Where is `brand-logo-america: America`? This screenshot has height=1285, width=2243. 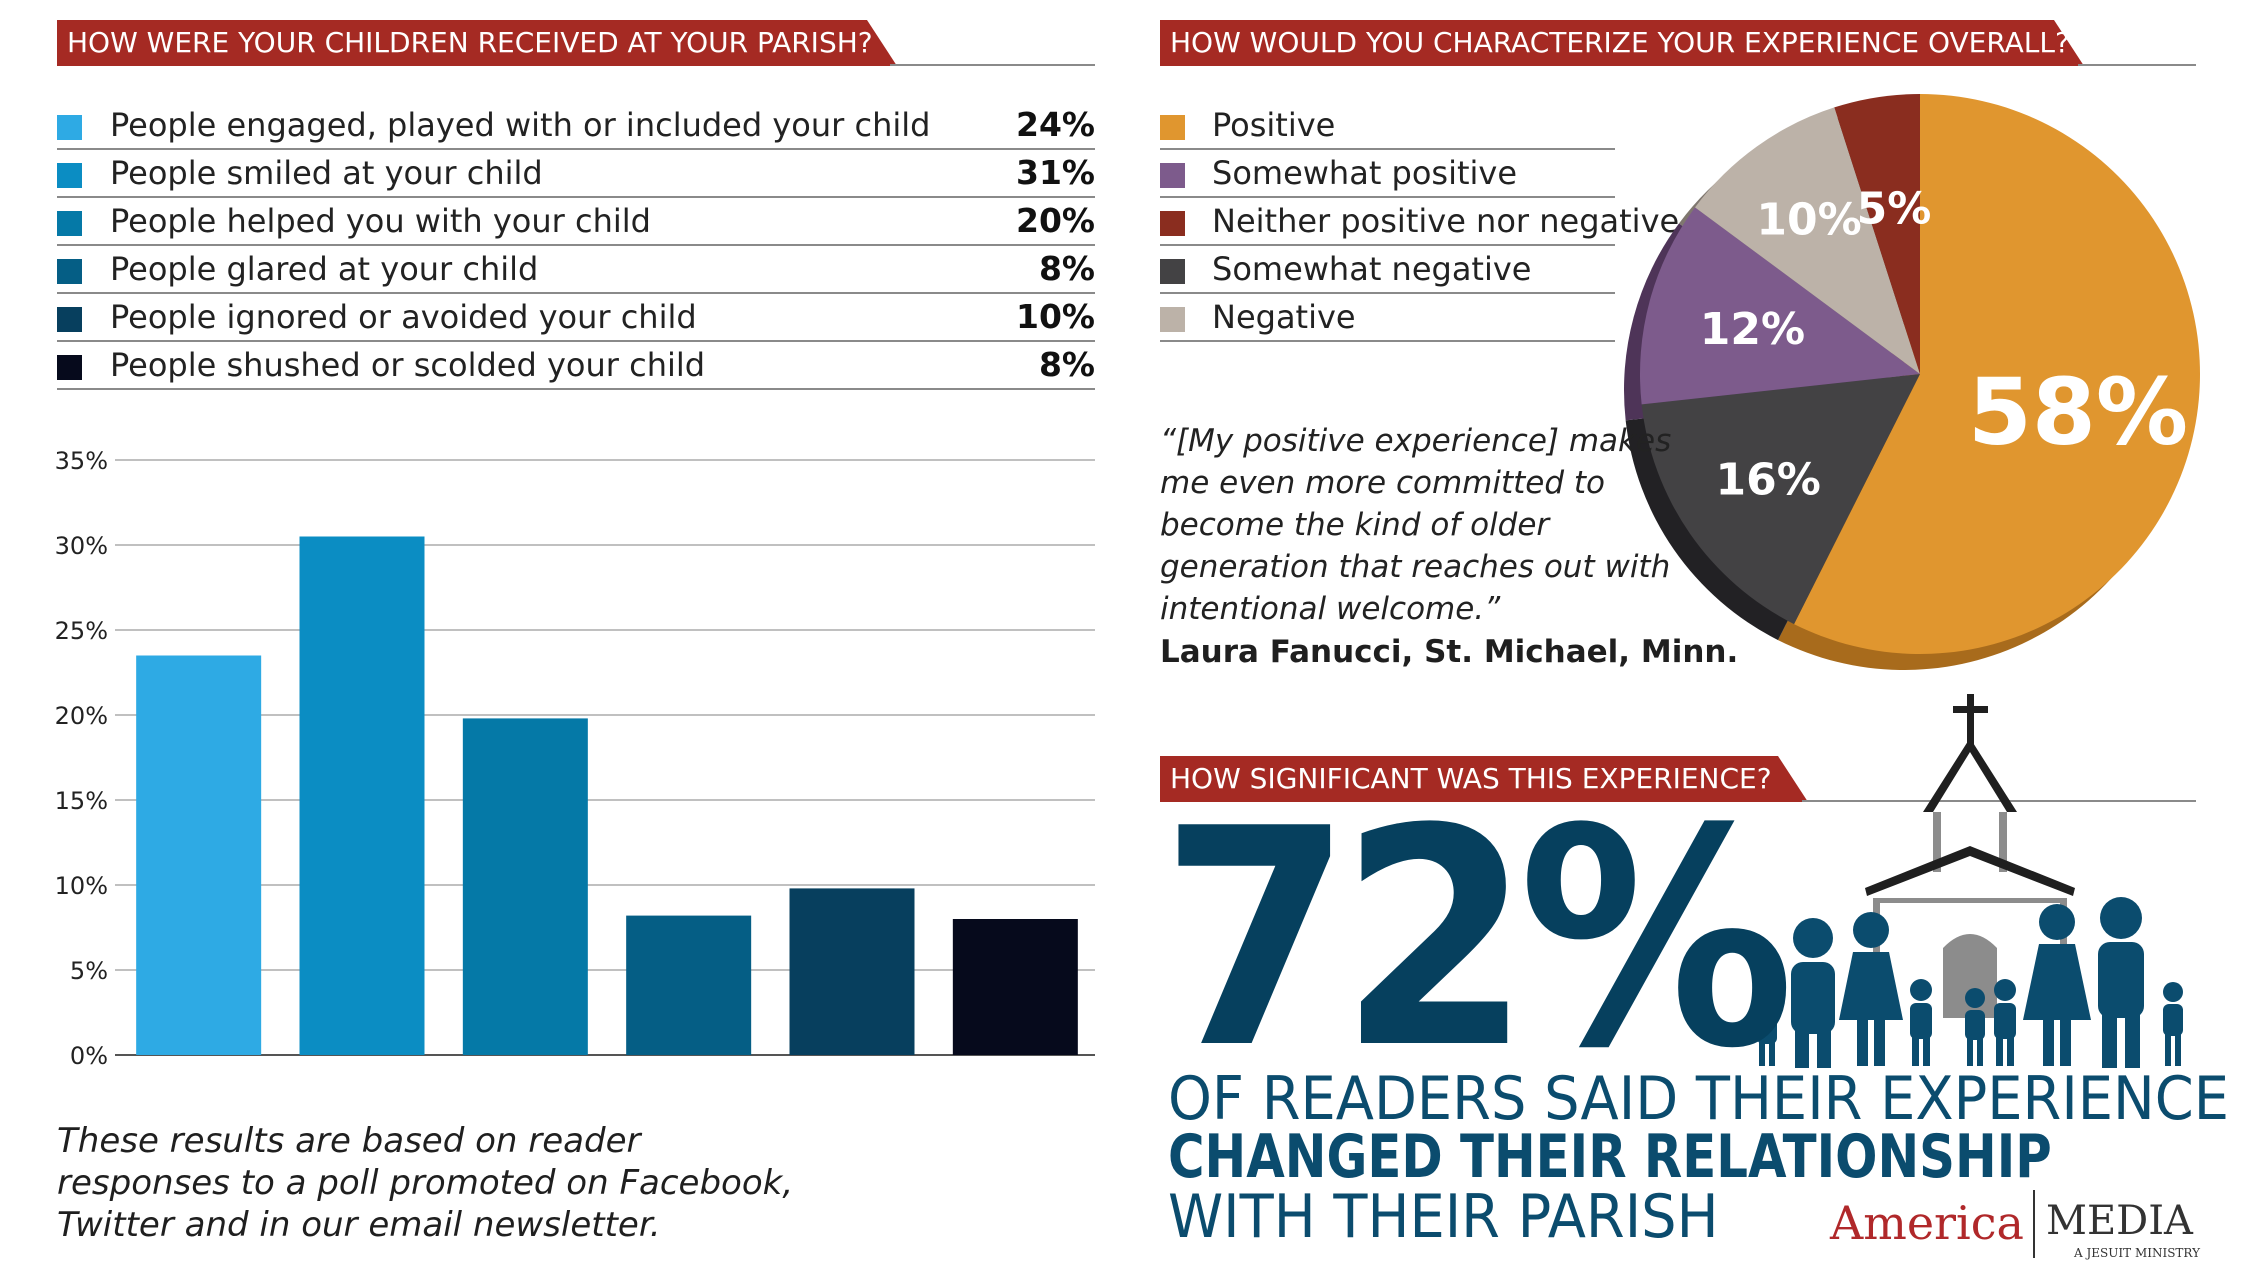 brand-logo-america: America is located at coordinates (1927, 1223).